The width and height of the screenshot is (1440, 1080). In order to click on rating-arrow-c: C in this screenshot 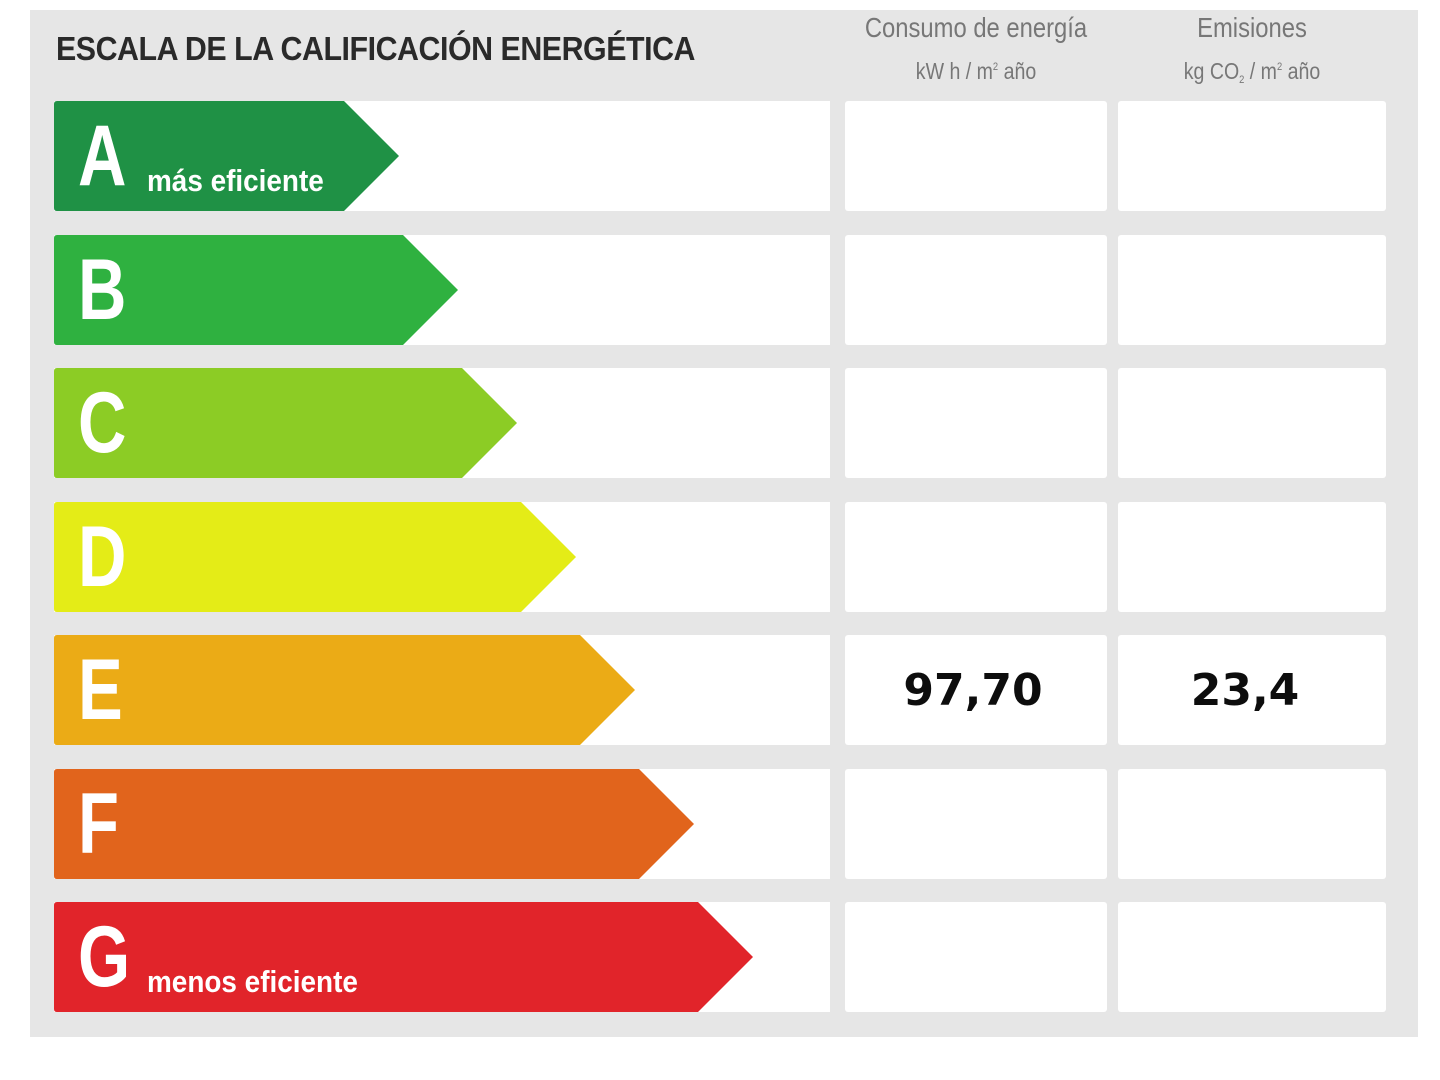, I will do `click(259, 423)`.